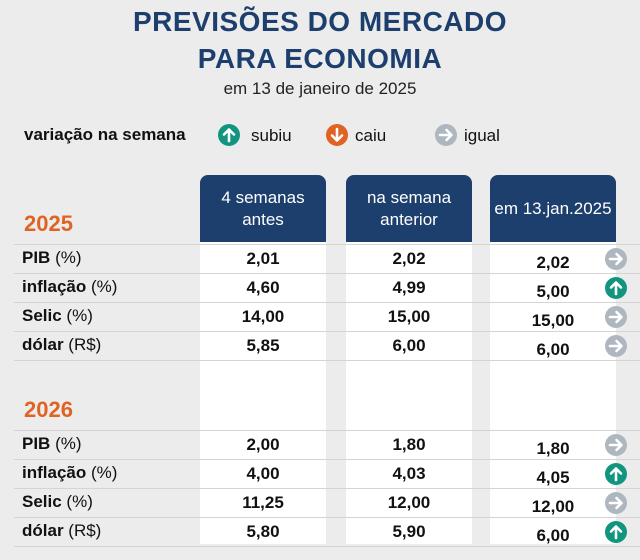  I want to click on value-cell: 4,03, so click(409, 473).